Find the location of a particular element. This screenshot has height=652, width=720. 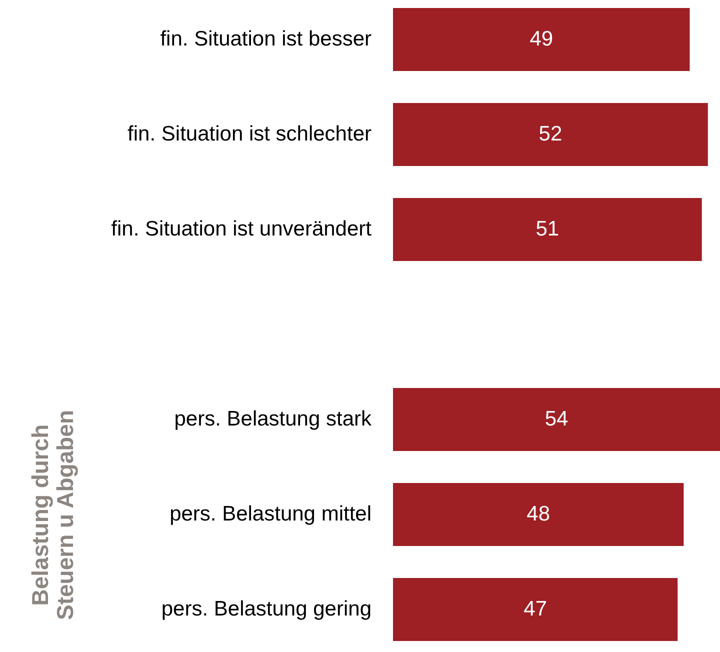

data-label: 51 is located at coordinates (548, 229).